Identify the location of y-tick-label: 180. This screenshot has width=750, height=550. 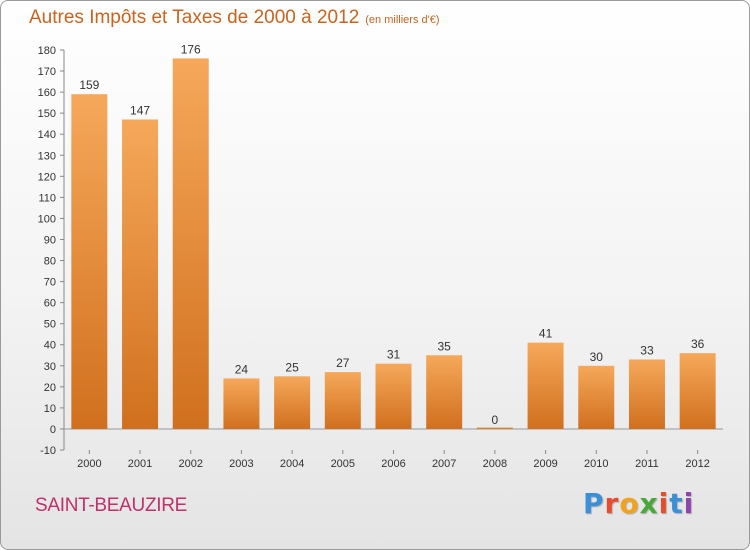
(47, 51).